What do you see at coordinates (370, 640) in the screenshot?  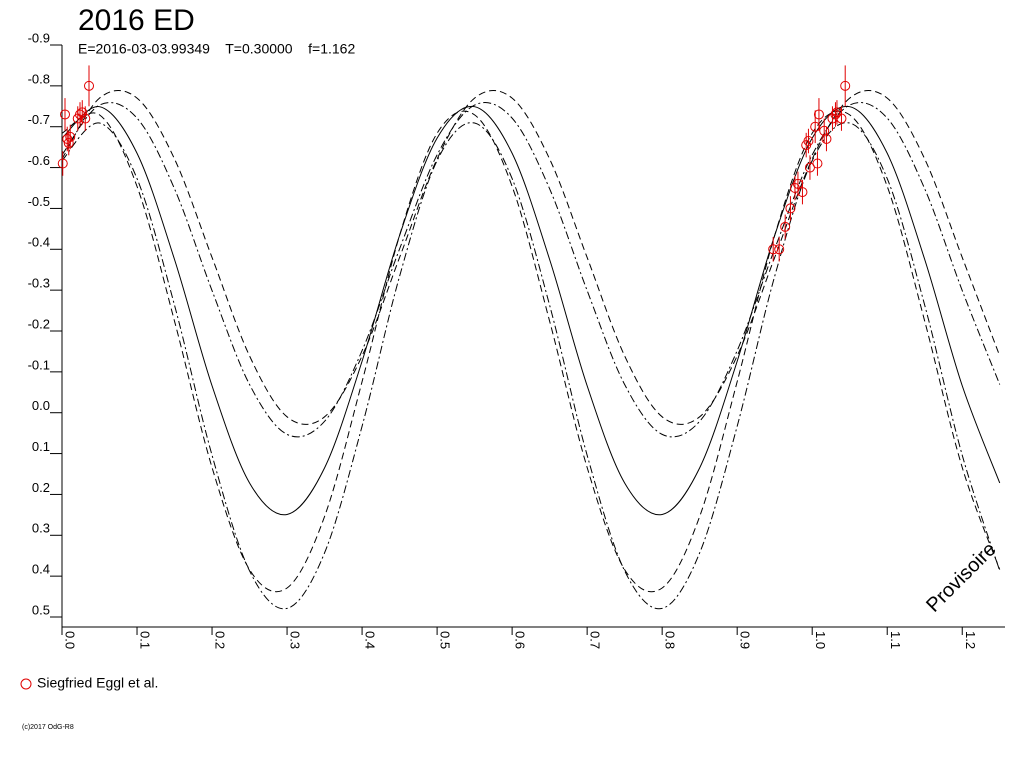 I see `x-tick-label: 0.4` at bounding box center [370, 640].